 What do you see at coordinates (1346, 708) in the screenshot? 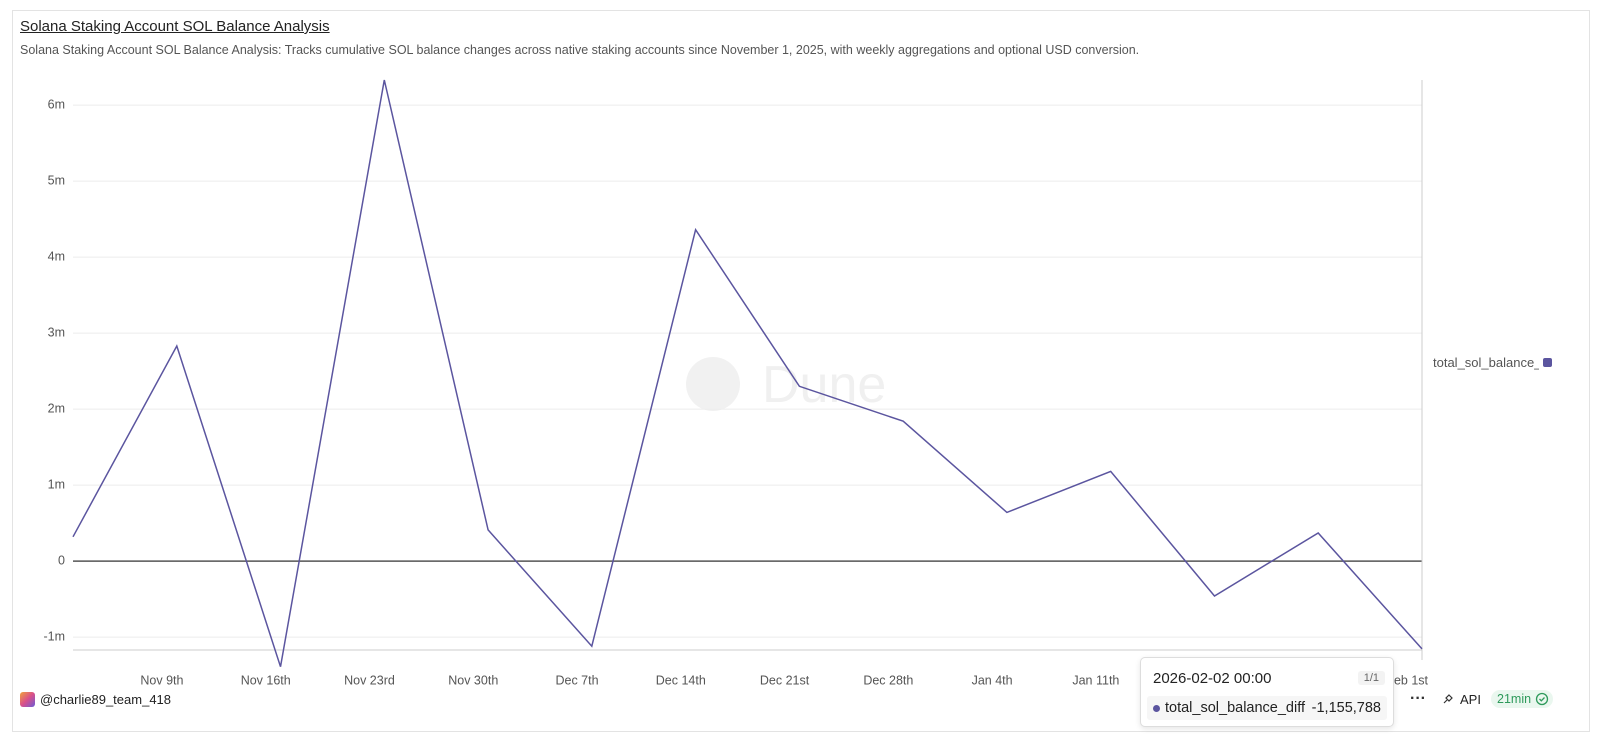
I see `tooltip-value: -1,155,788` at bounding box center [1346, 708].